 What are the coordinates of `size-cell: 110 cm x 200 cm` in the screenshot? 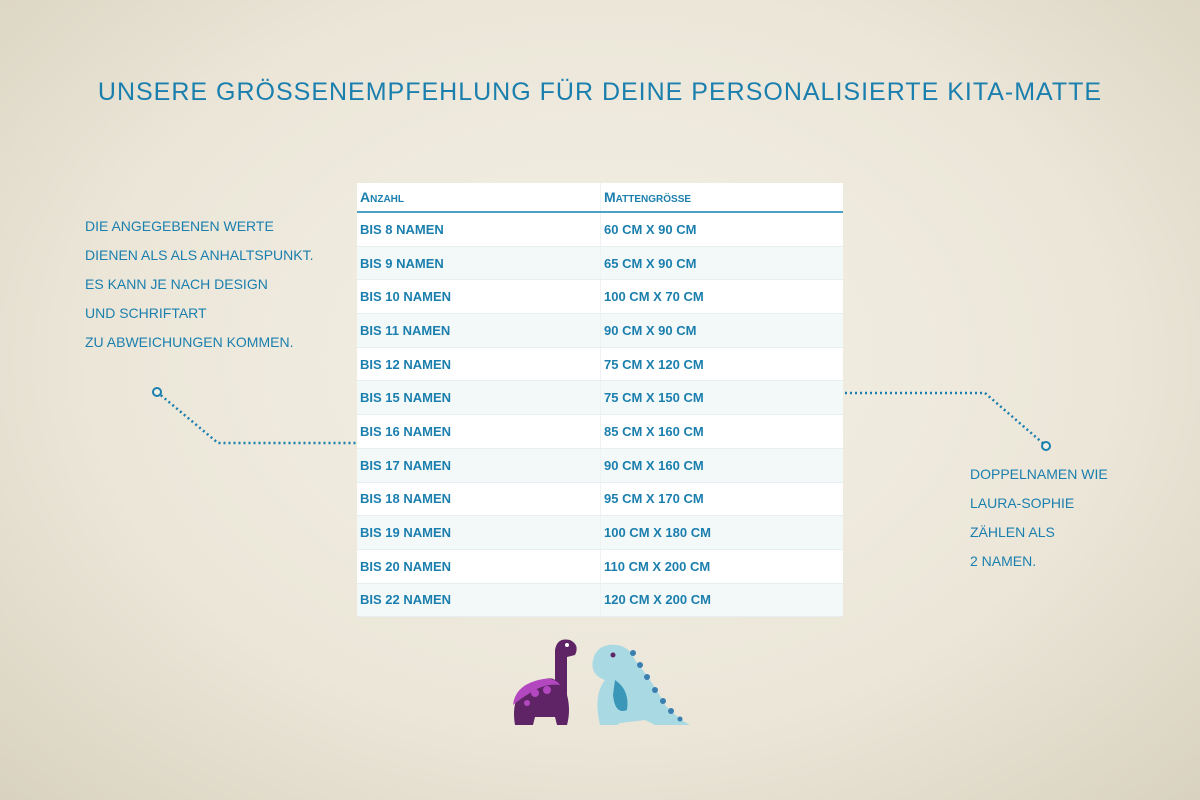 It's located at (721, 566).